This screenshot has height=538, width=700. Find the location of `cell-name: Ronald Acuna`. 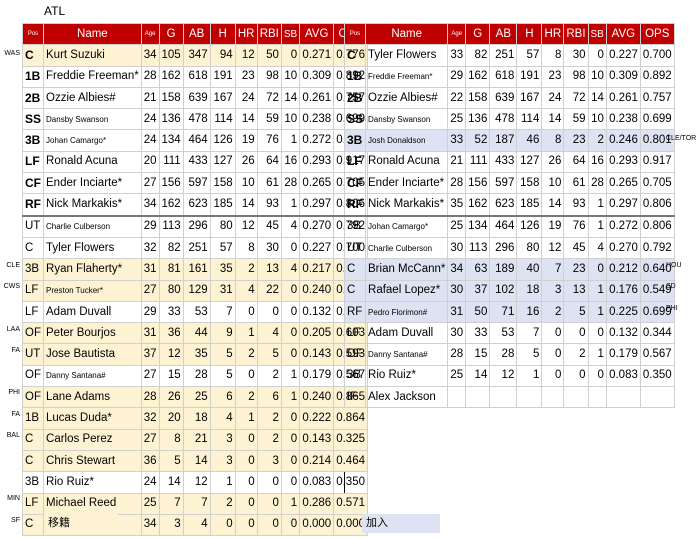

cell-name: Ronald Acuna is located at coordinates (92, 162).